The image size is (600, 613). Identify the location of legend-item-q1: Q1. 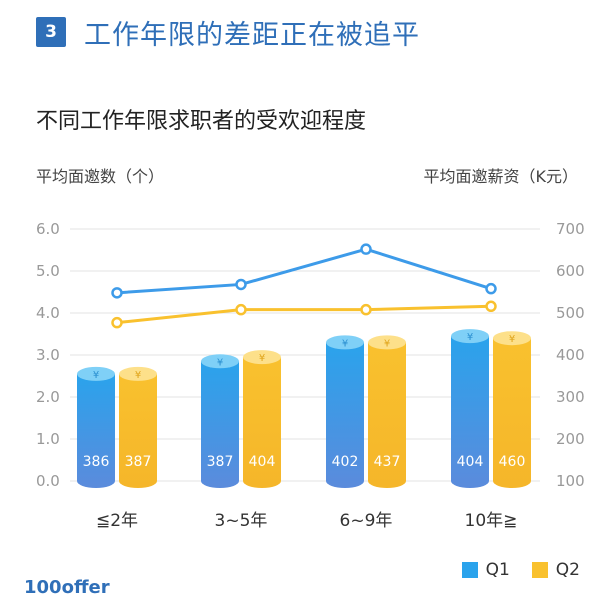
(485, 570).